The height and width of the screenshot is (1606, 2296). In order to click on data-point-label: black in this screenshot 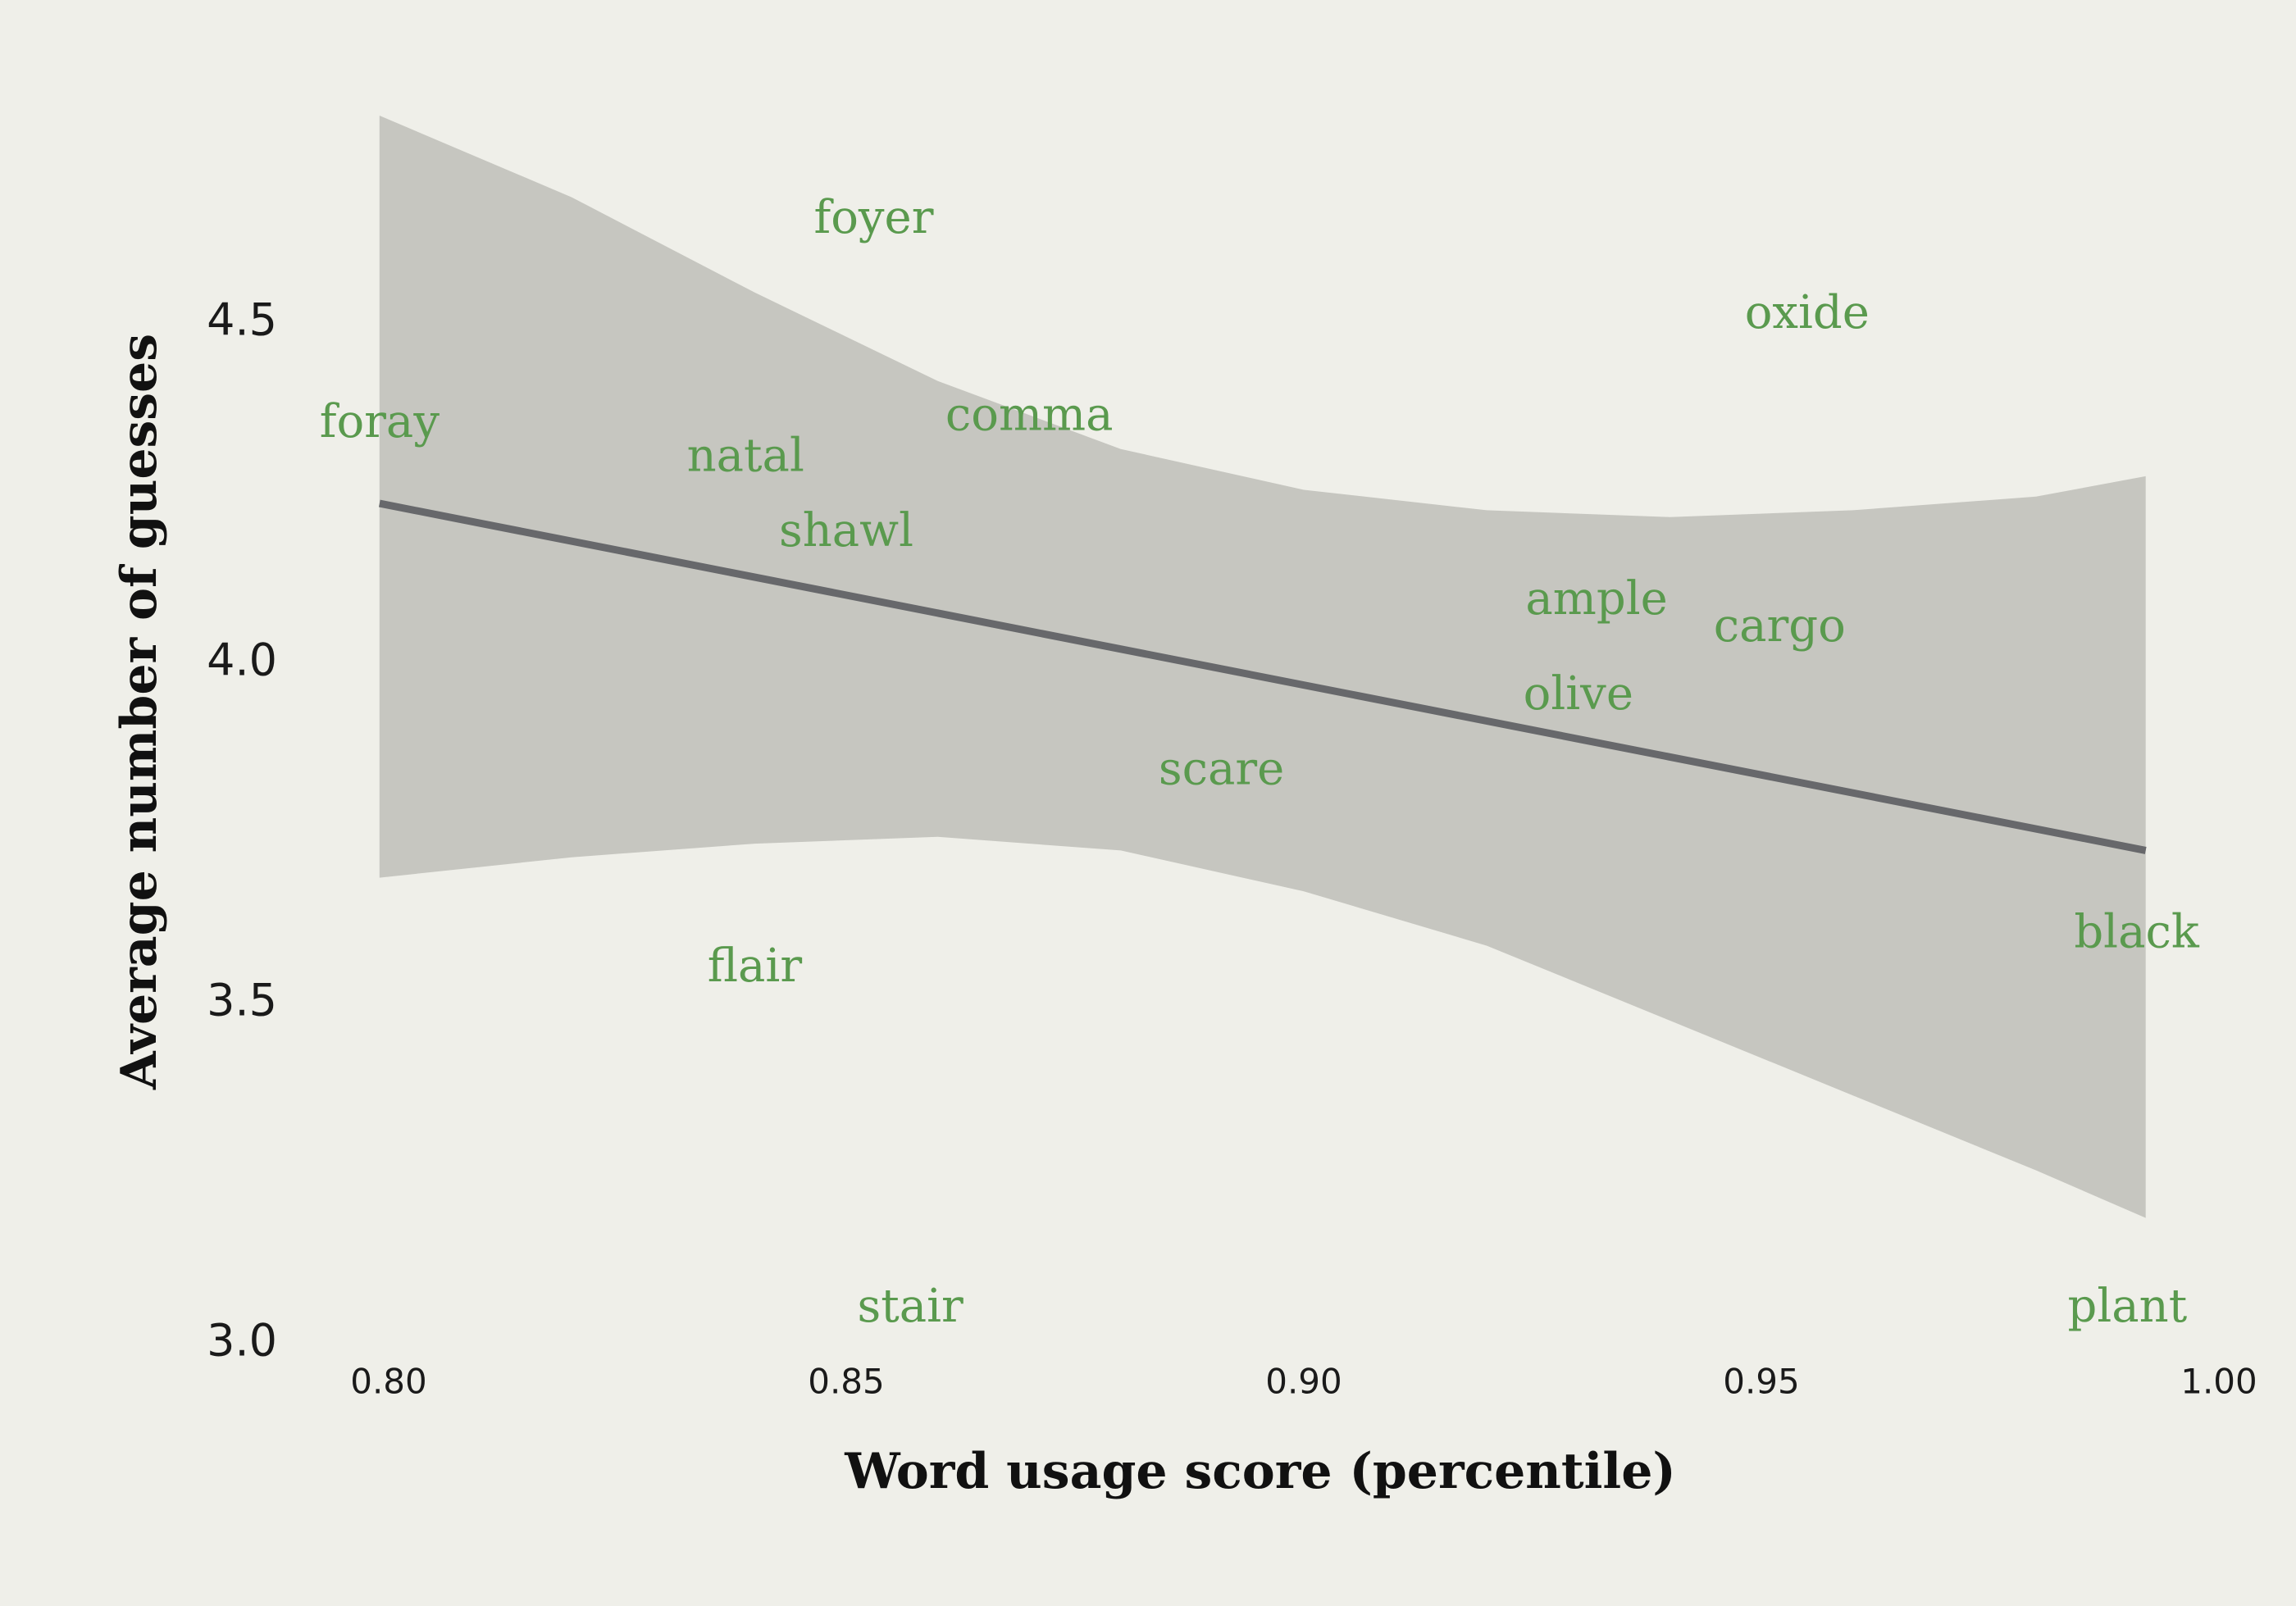, I will do `click(2137, 932)`.